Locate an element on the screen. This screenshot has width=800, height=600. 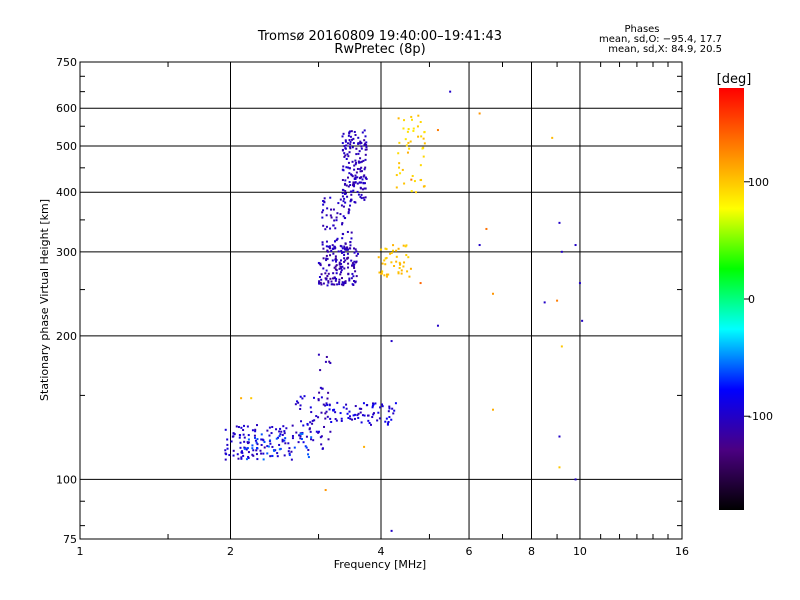
y-tick-label: 200 is located at coordinates (66, 336).